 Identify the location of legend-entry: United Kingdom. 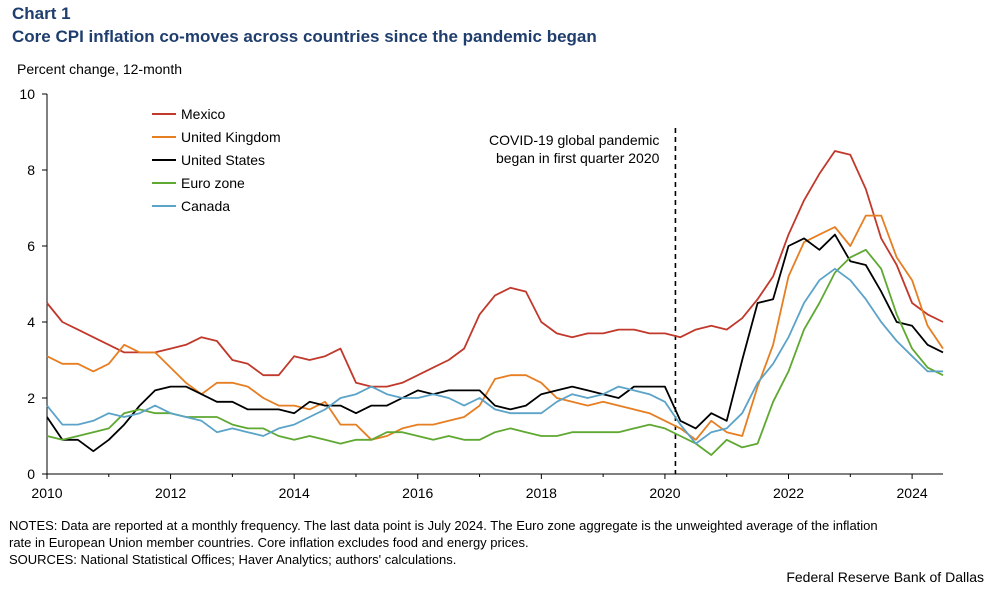
(231, 137).